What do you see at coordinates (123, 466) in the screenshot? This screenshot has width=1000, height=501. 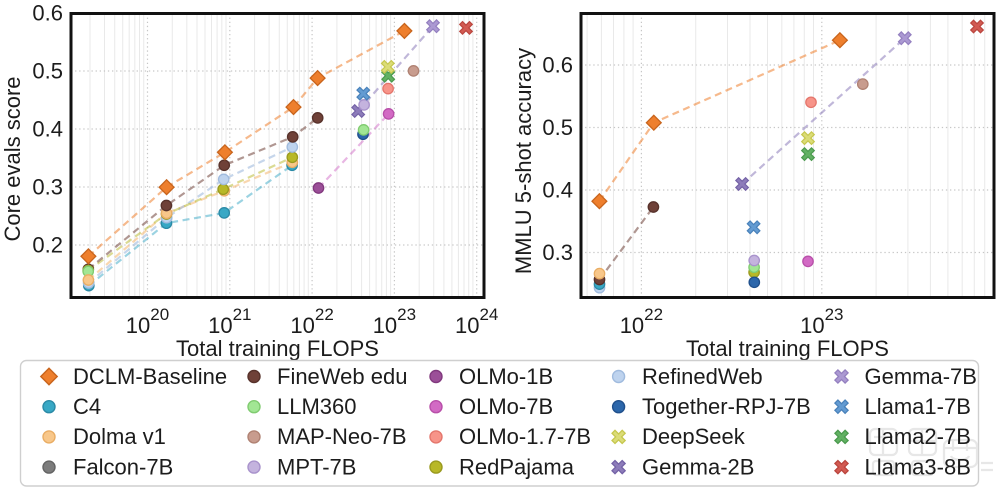 I see `svg-text: Falcon-7B` at bounding box center [123, 466].